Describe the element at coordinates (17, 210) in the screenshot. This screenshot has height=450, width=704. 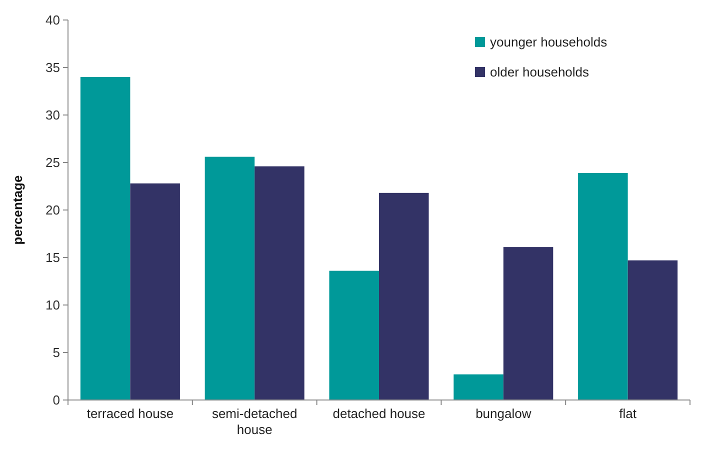
I see `y-axis-title: percentage` at that location.